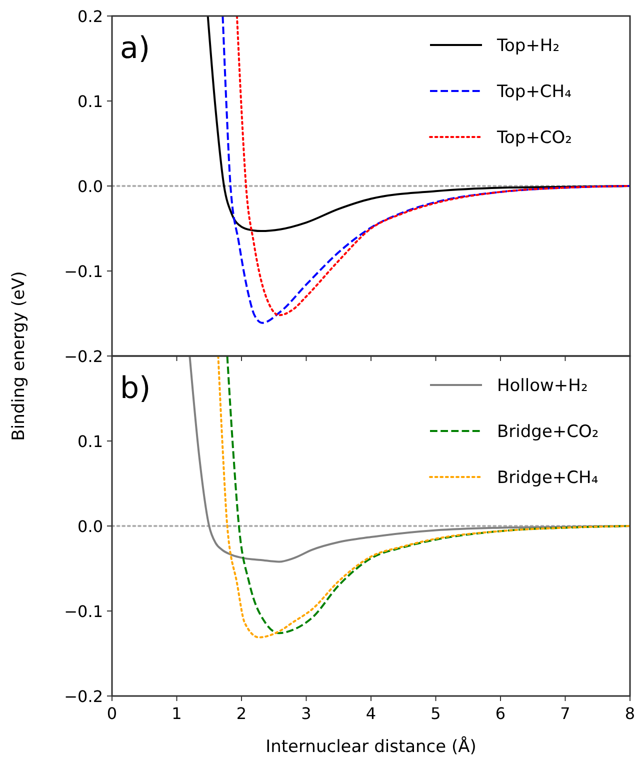  What do you see at coordinates (500, 713) in the screenshot?
I see `x-tick-label: 6` at bounding box center [500, 713].